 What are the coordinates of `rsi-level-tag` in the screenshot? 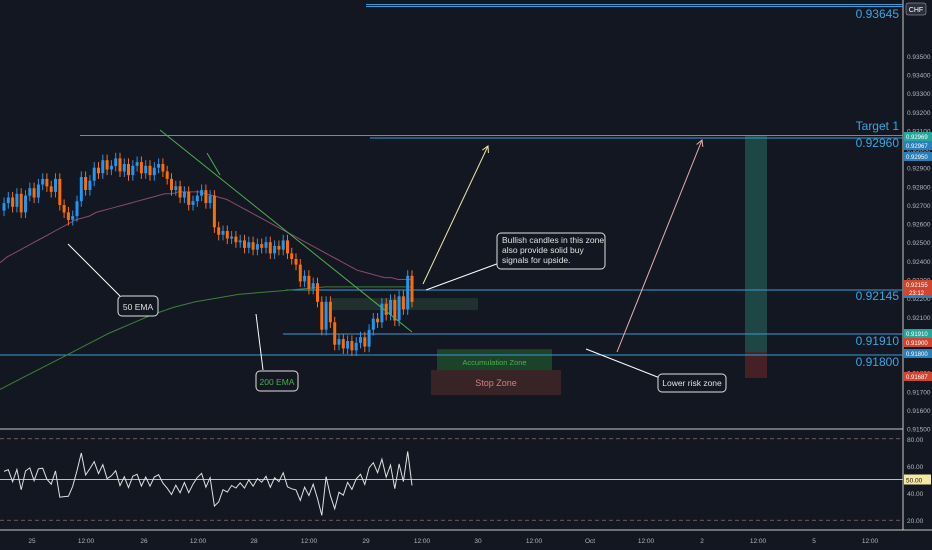 It's located at (917, 479).